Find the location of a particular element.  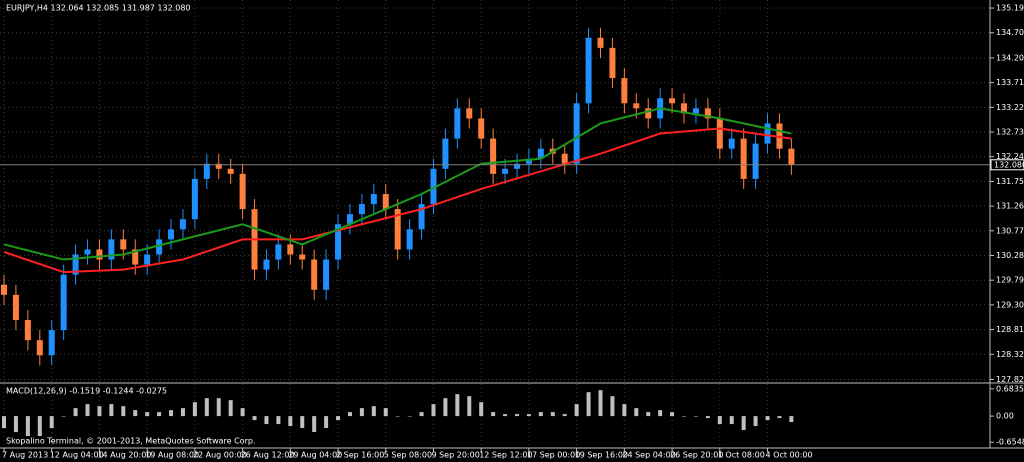

y-tick-label: 0.6835 is located at coordinates (1010, 388).